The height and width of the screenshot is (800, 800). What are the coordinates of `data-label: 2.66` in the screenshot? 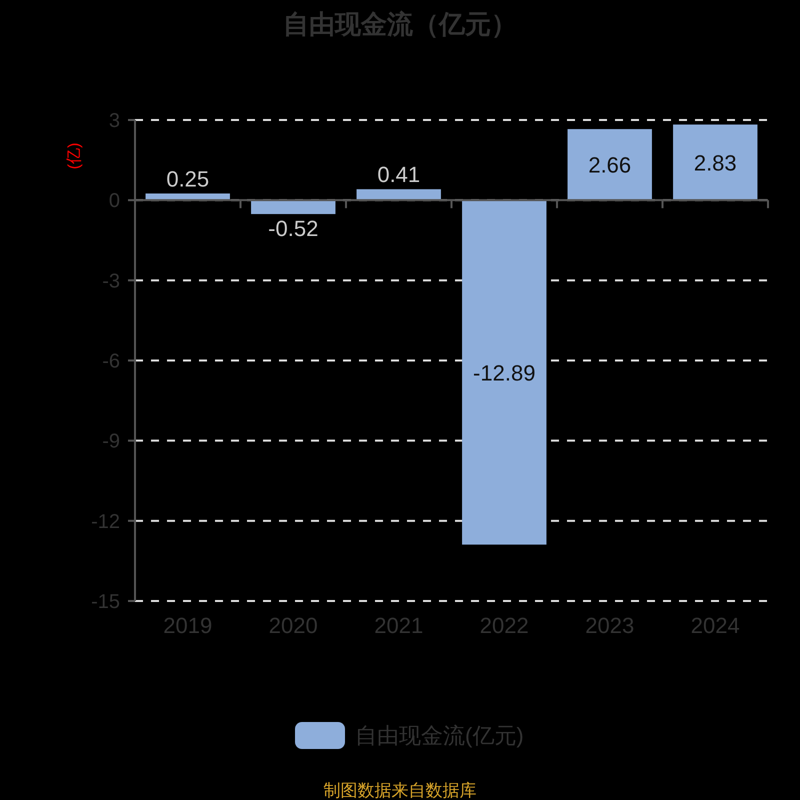 It's located at (610, 165).